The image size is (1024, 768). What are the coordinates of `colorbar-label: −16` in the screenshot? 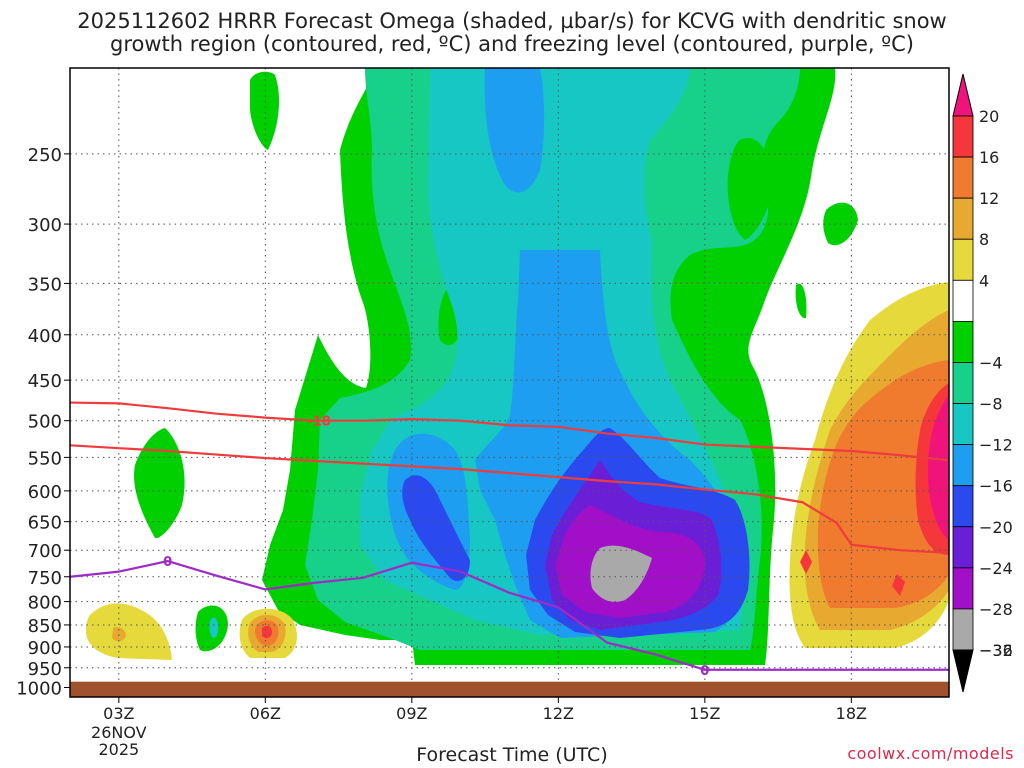 It's located at (996, 486).